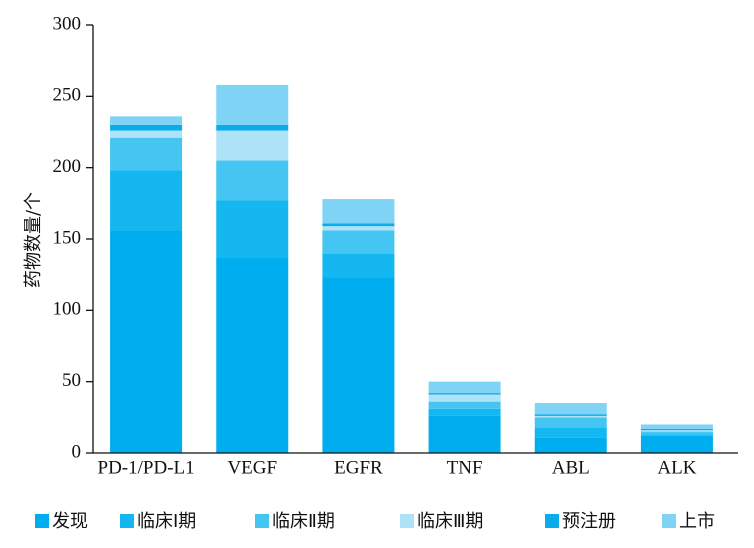 The width and height of the screenshot is (754, 548). Describe the element at coordinates (697, 521) in the screenshot. I see `legend-label: 上市` at that location.